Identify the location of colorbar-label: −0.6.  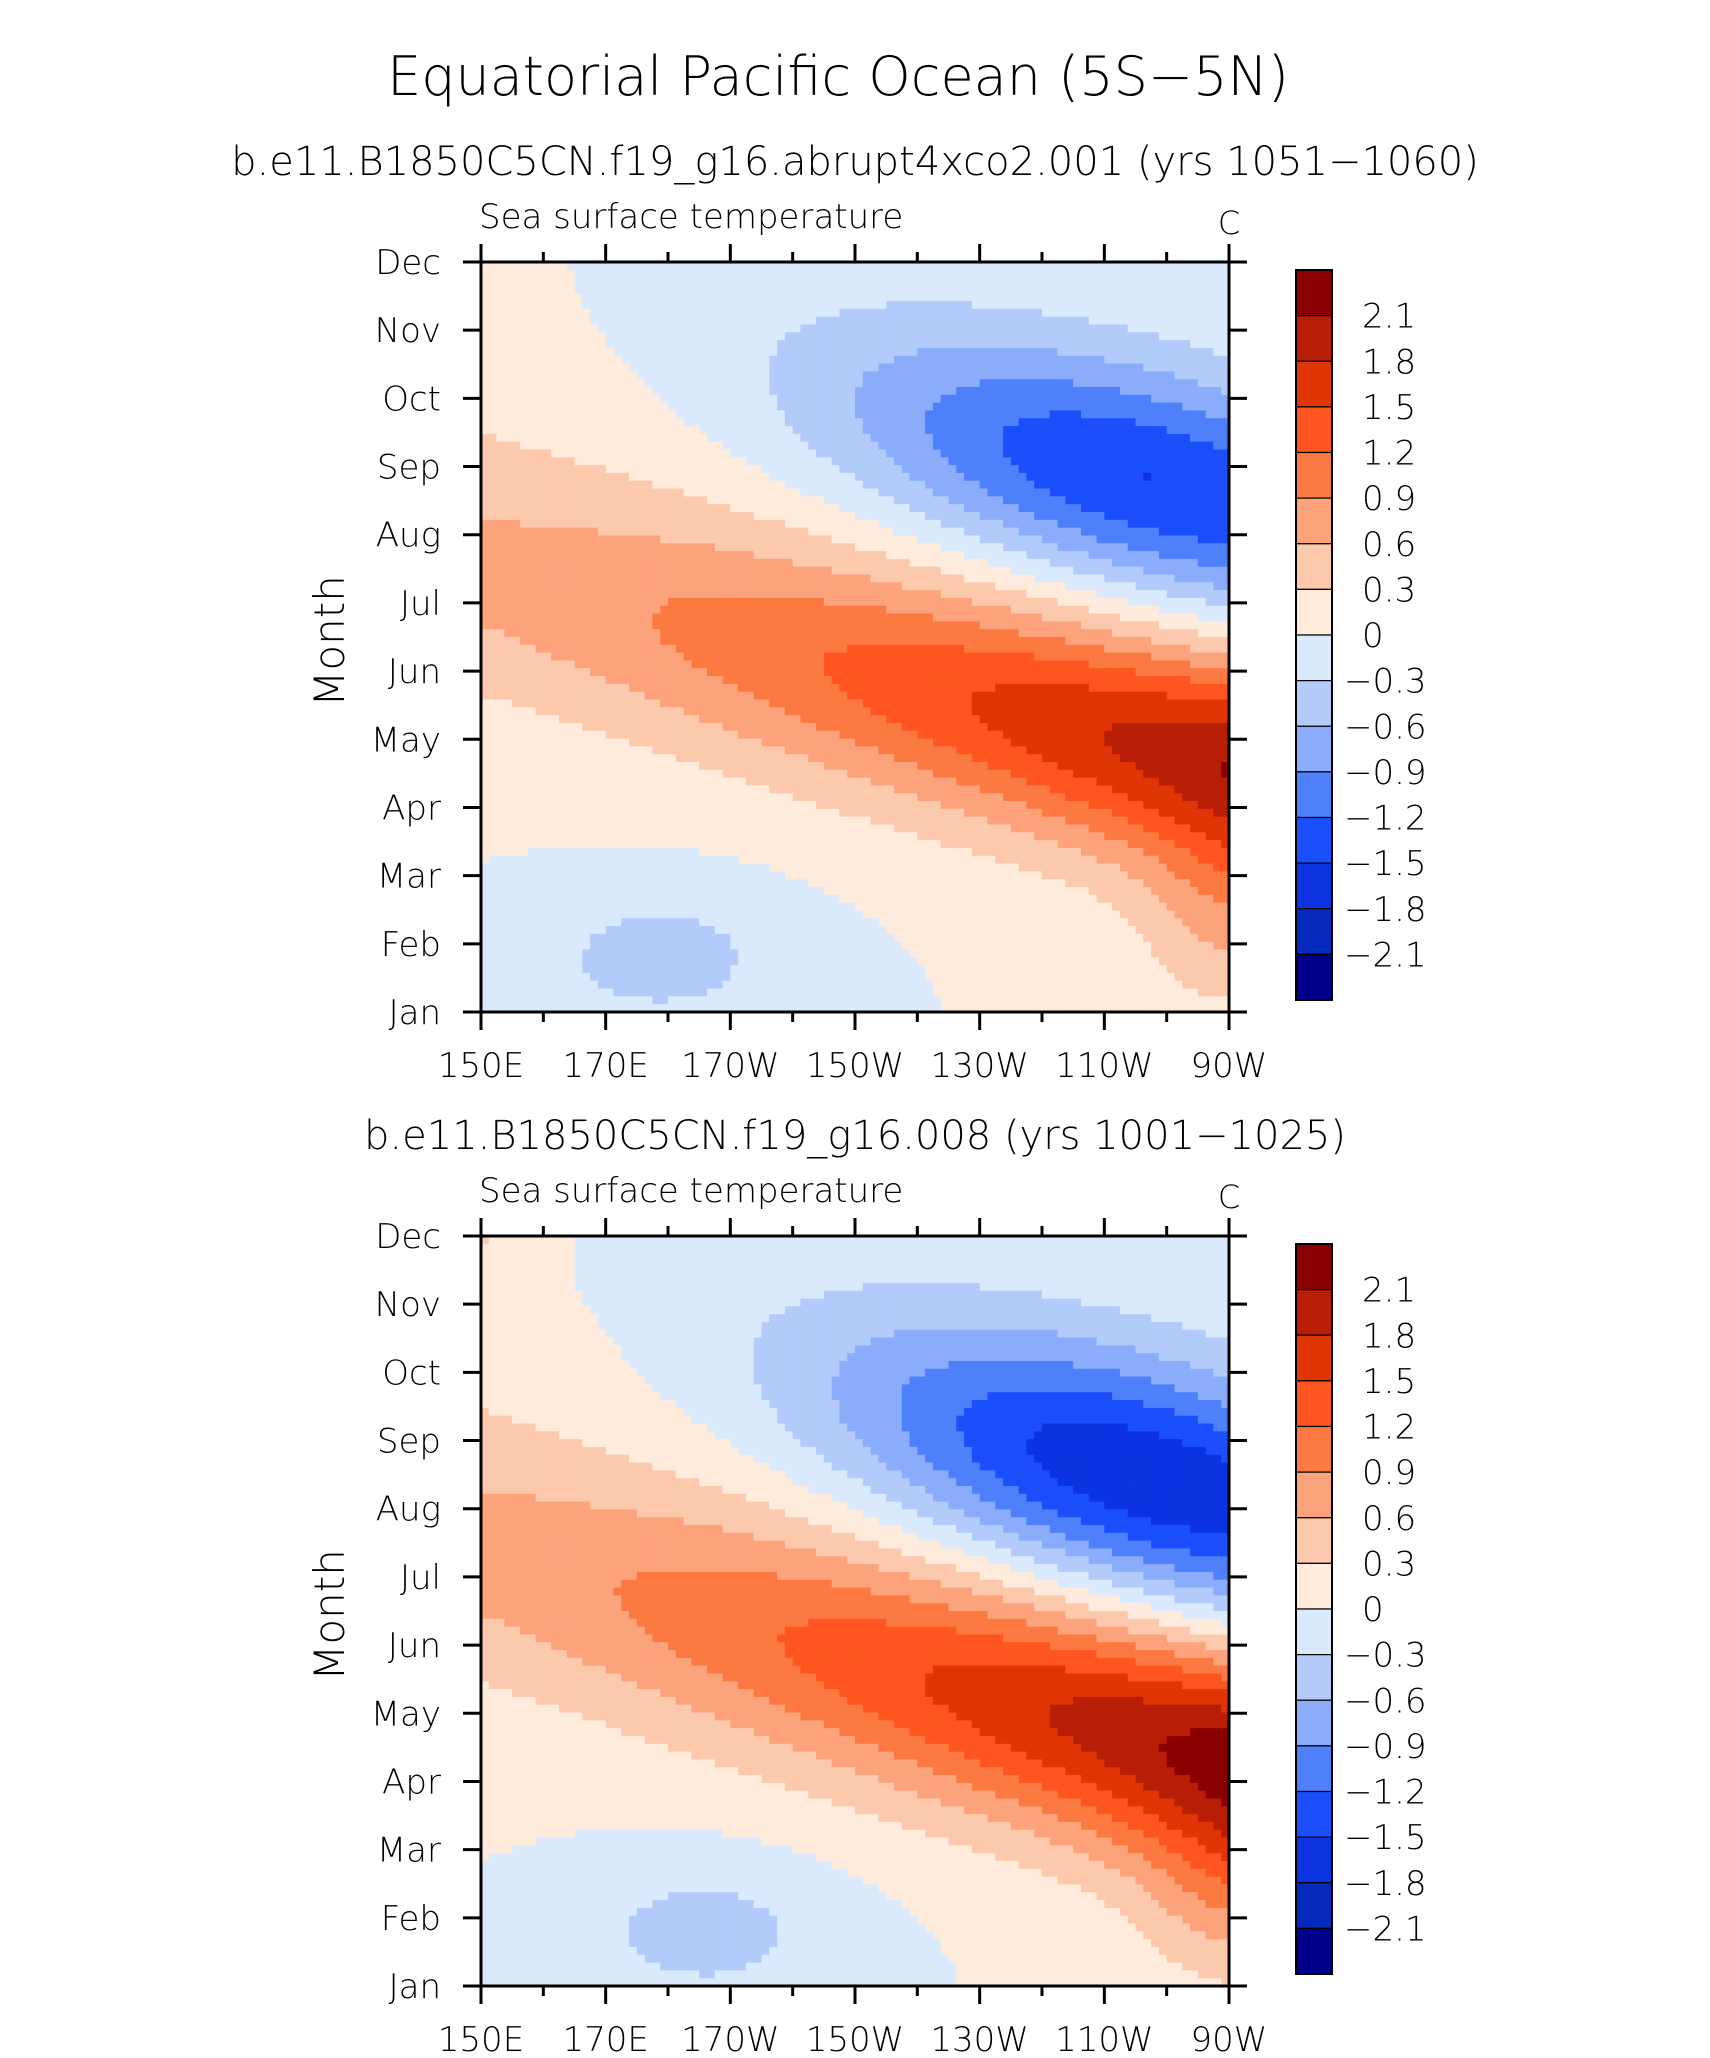
(1385, 727).